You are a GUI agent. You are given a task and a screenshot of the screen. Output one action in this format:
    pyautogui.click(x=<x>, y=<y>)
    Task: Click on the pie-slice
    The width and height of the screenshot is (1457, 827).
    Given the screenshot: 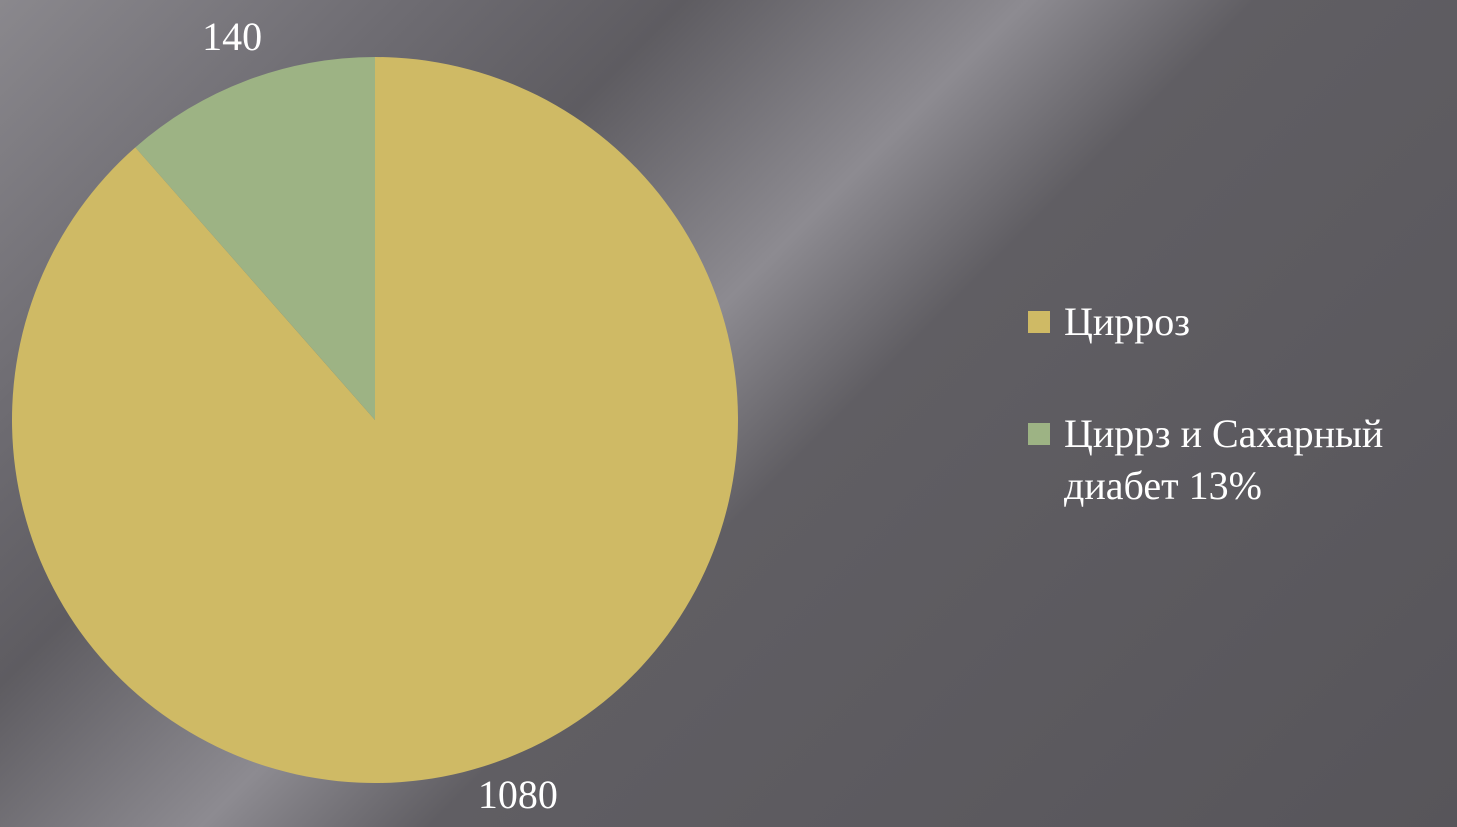 What is the action you would take?
    pyautogui.click(x=255, y=238)
    